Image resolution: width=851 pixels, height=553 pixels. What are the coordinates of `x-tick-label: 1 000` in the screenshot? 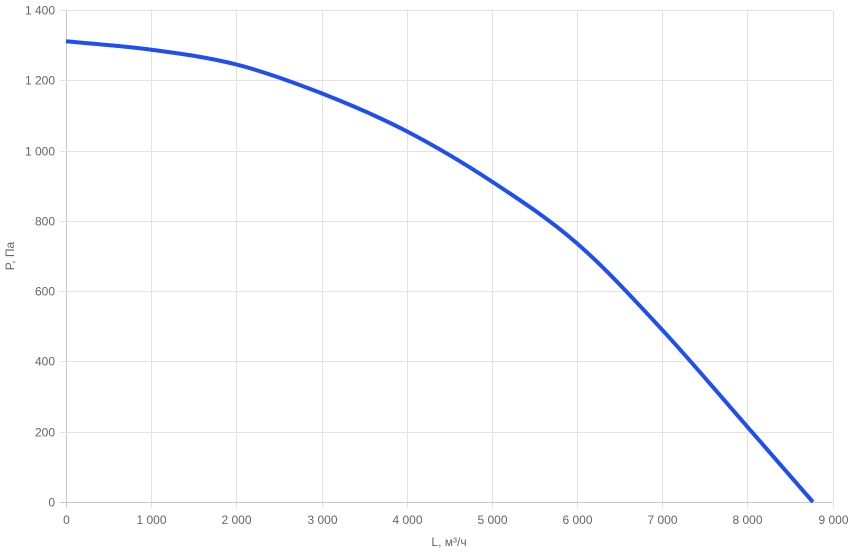 It's located at (151, 520).